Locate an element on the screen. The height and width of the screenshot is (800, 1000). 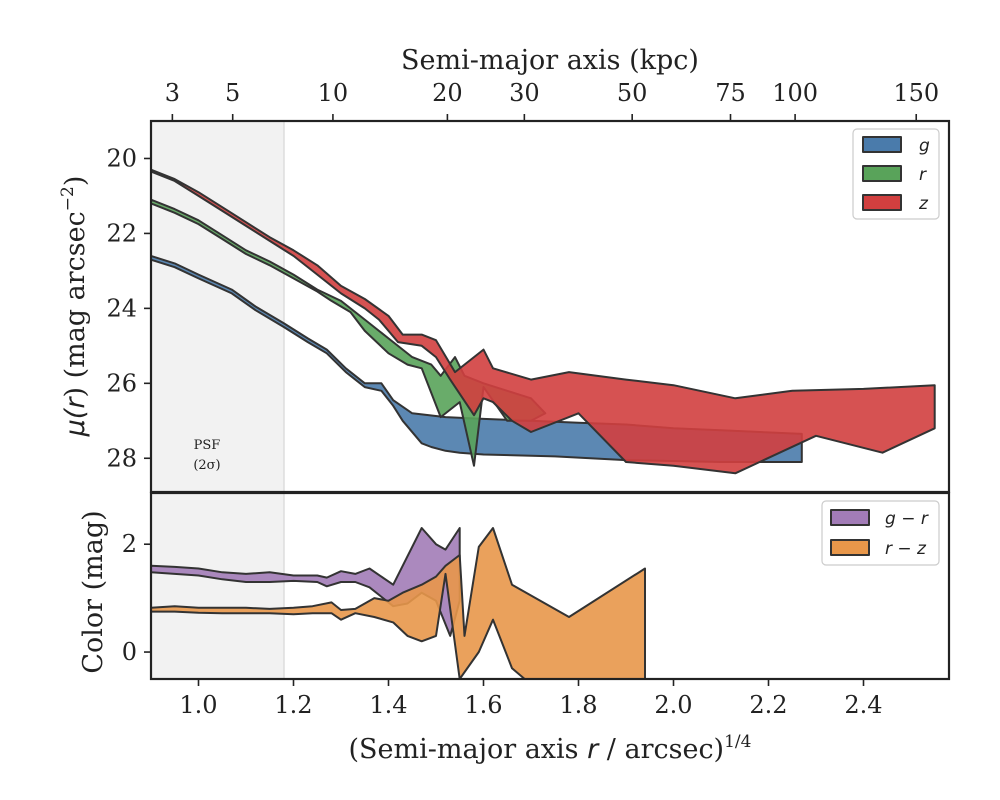
psf-region is located at coordinates (218, 400).